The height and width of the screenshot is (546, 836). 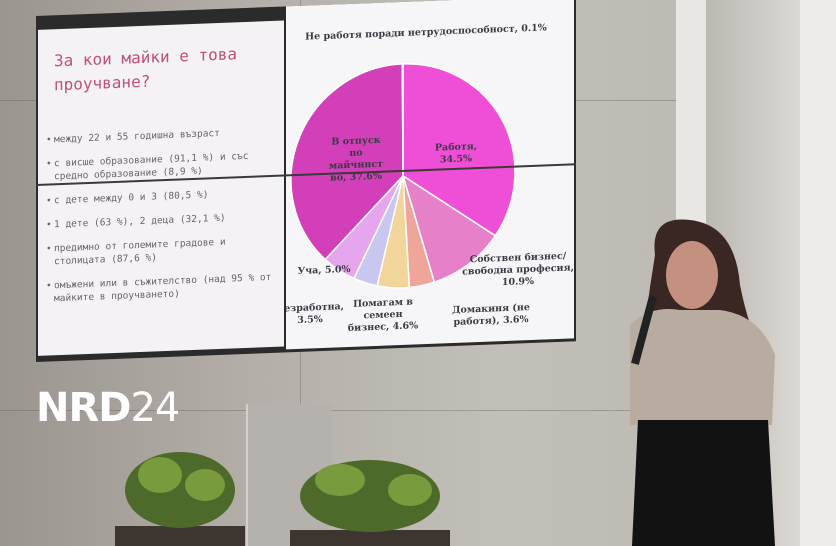 What do you see at coordinates (282, 499) in the screenshot?
I see `plants` at bounding box center [282, 499].